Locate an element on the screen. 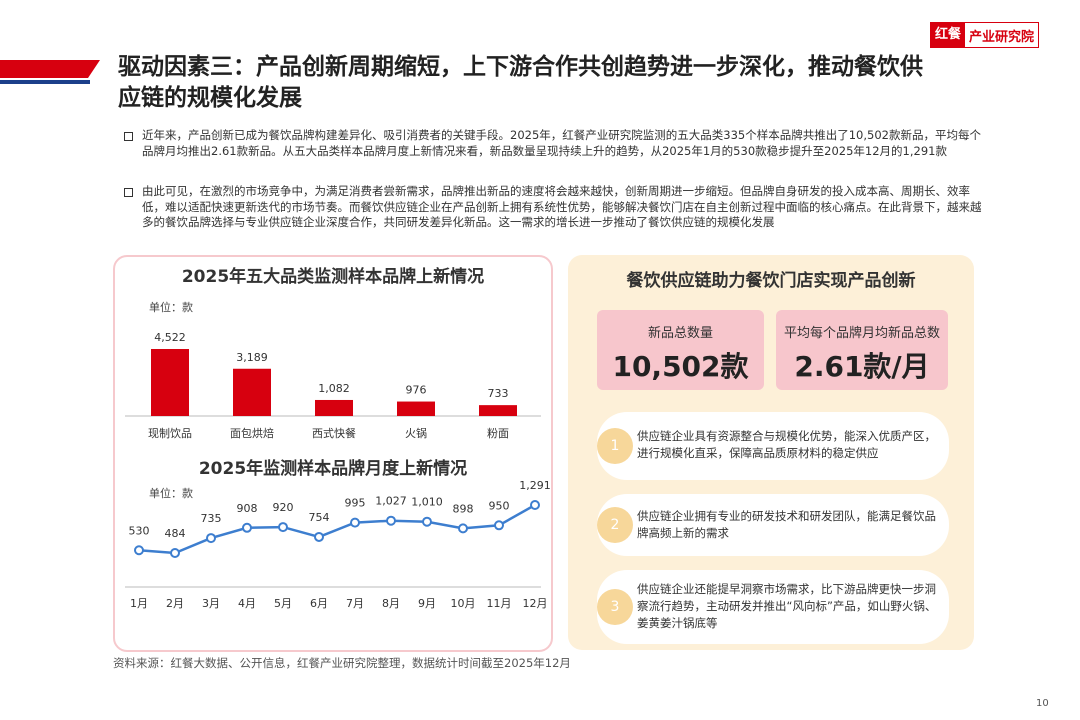 This screenshot has height=720, width=1080. item: 2 供应链企业拥有专业的研发技术和研发团队，能满足餐饮品牌高频上新的需求 is located at coordinates (773, 525).